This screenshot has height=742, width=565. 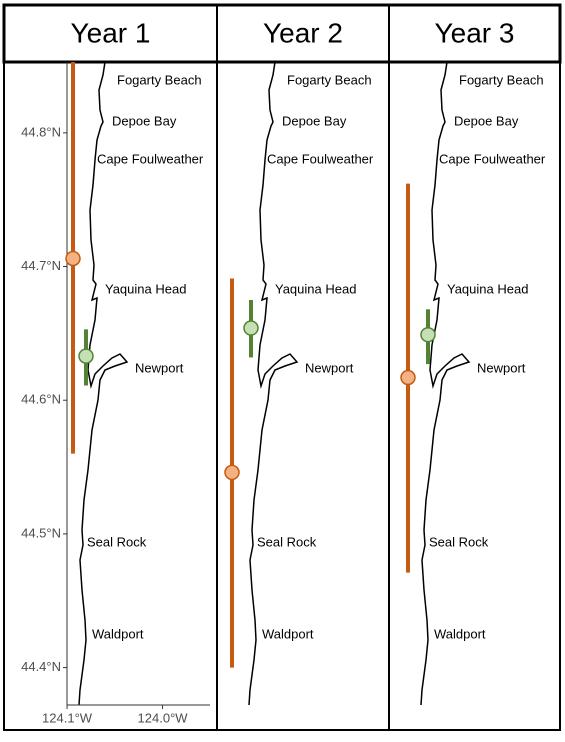 I want to click on y-tick-label: 44.4°N, so click(x=41, y=666).